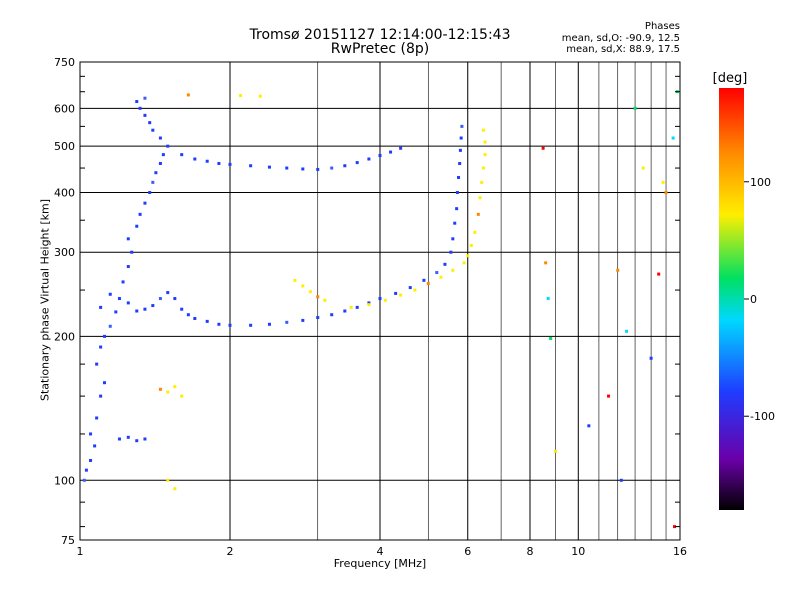 The width and height of the screenshot is (800, 600). I want to click on x-tick-label: 16, so click(680, 551).